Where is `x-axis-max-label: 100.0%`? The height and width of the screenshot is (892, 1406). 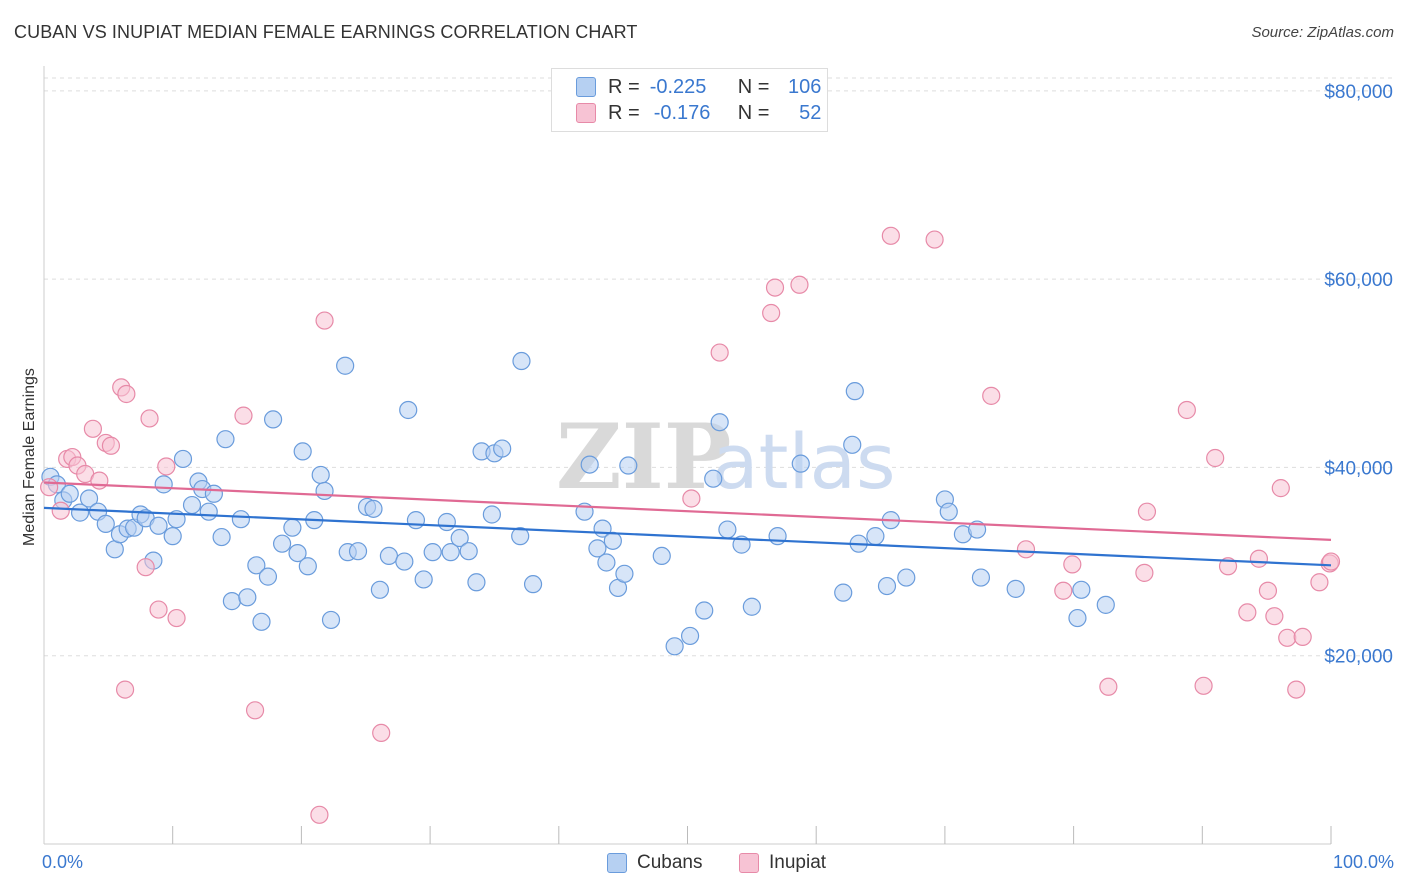 x-axis-max-label: 100.0% is located at coordinates (1363, 862).